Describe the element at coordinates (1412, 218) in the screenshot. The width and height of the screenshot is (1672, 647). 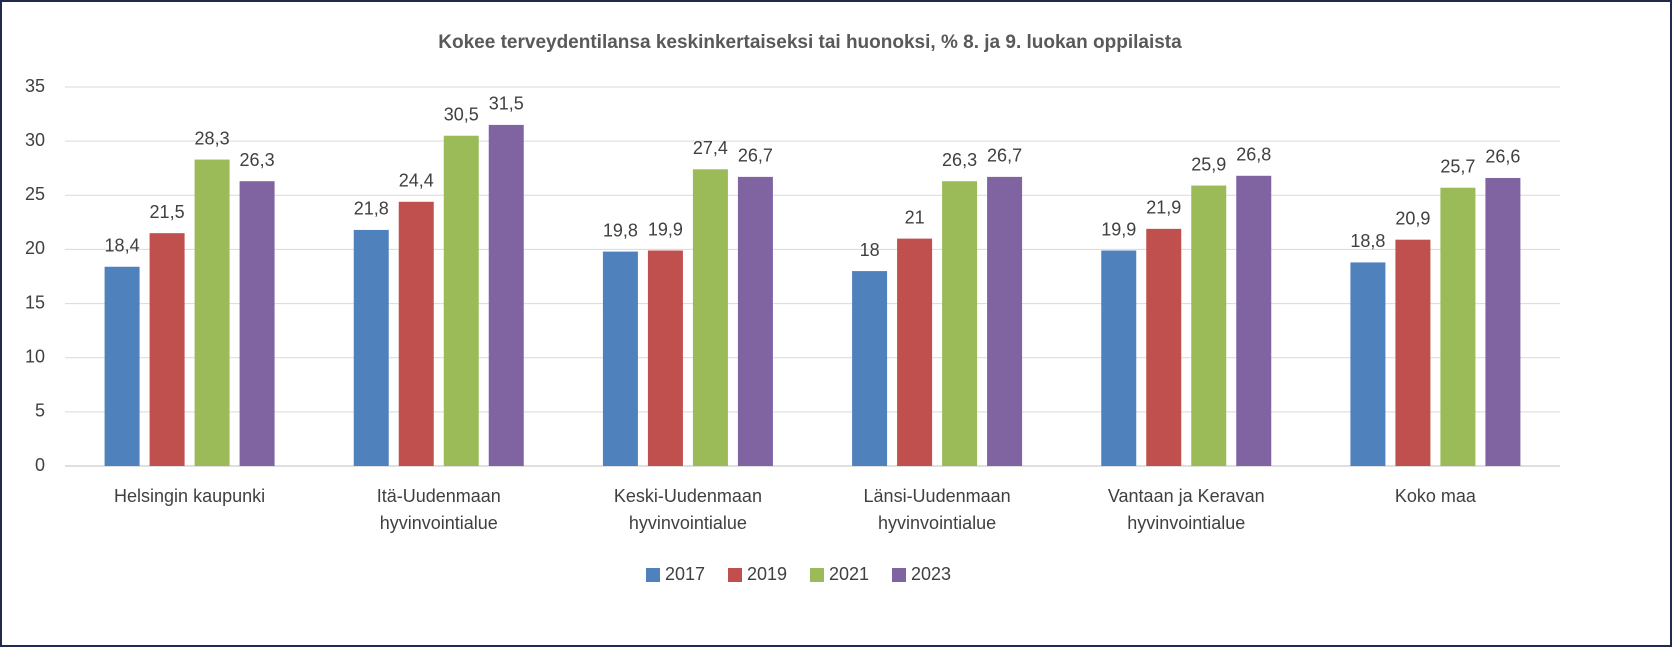
I see `data-label: 20,9` at that location.